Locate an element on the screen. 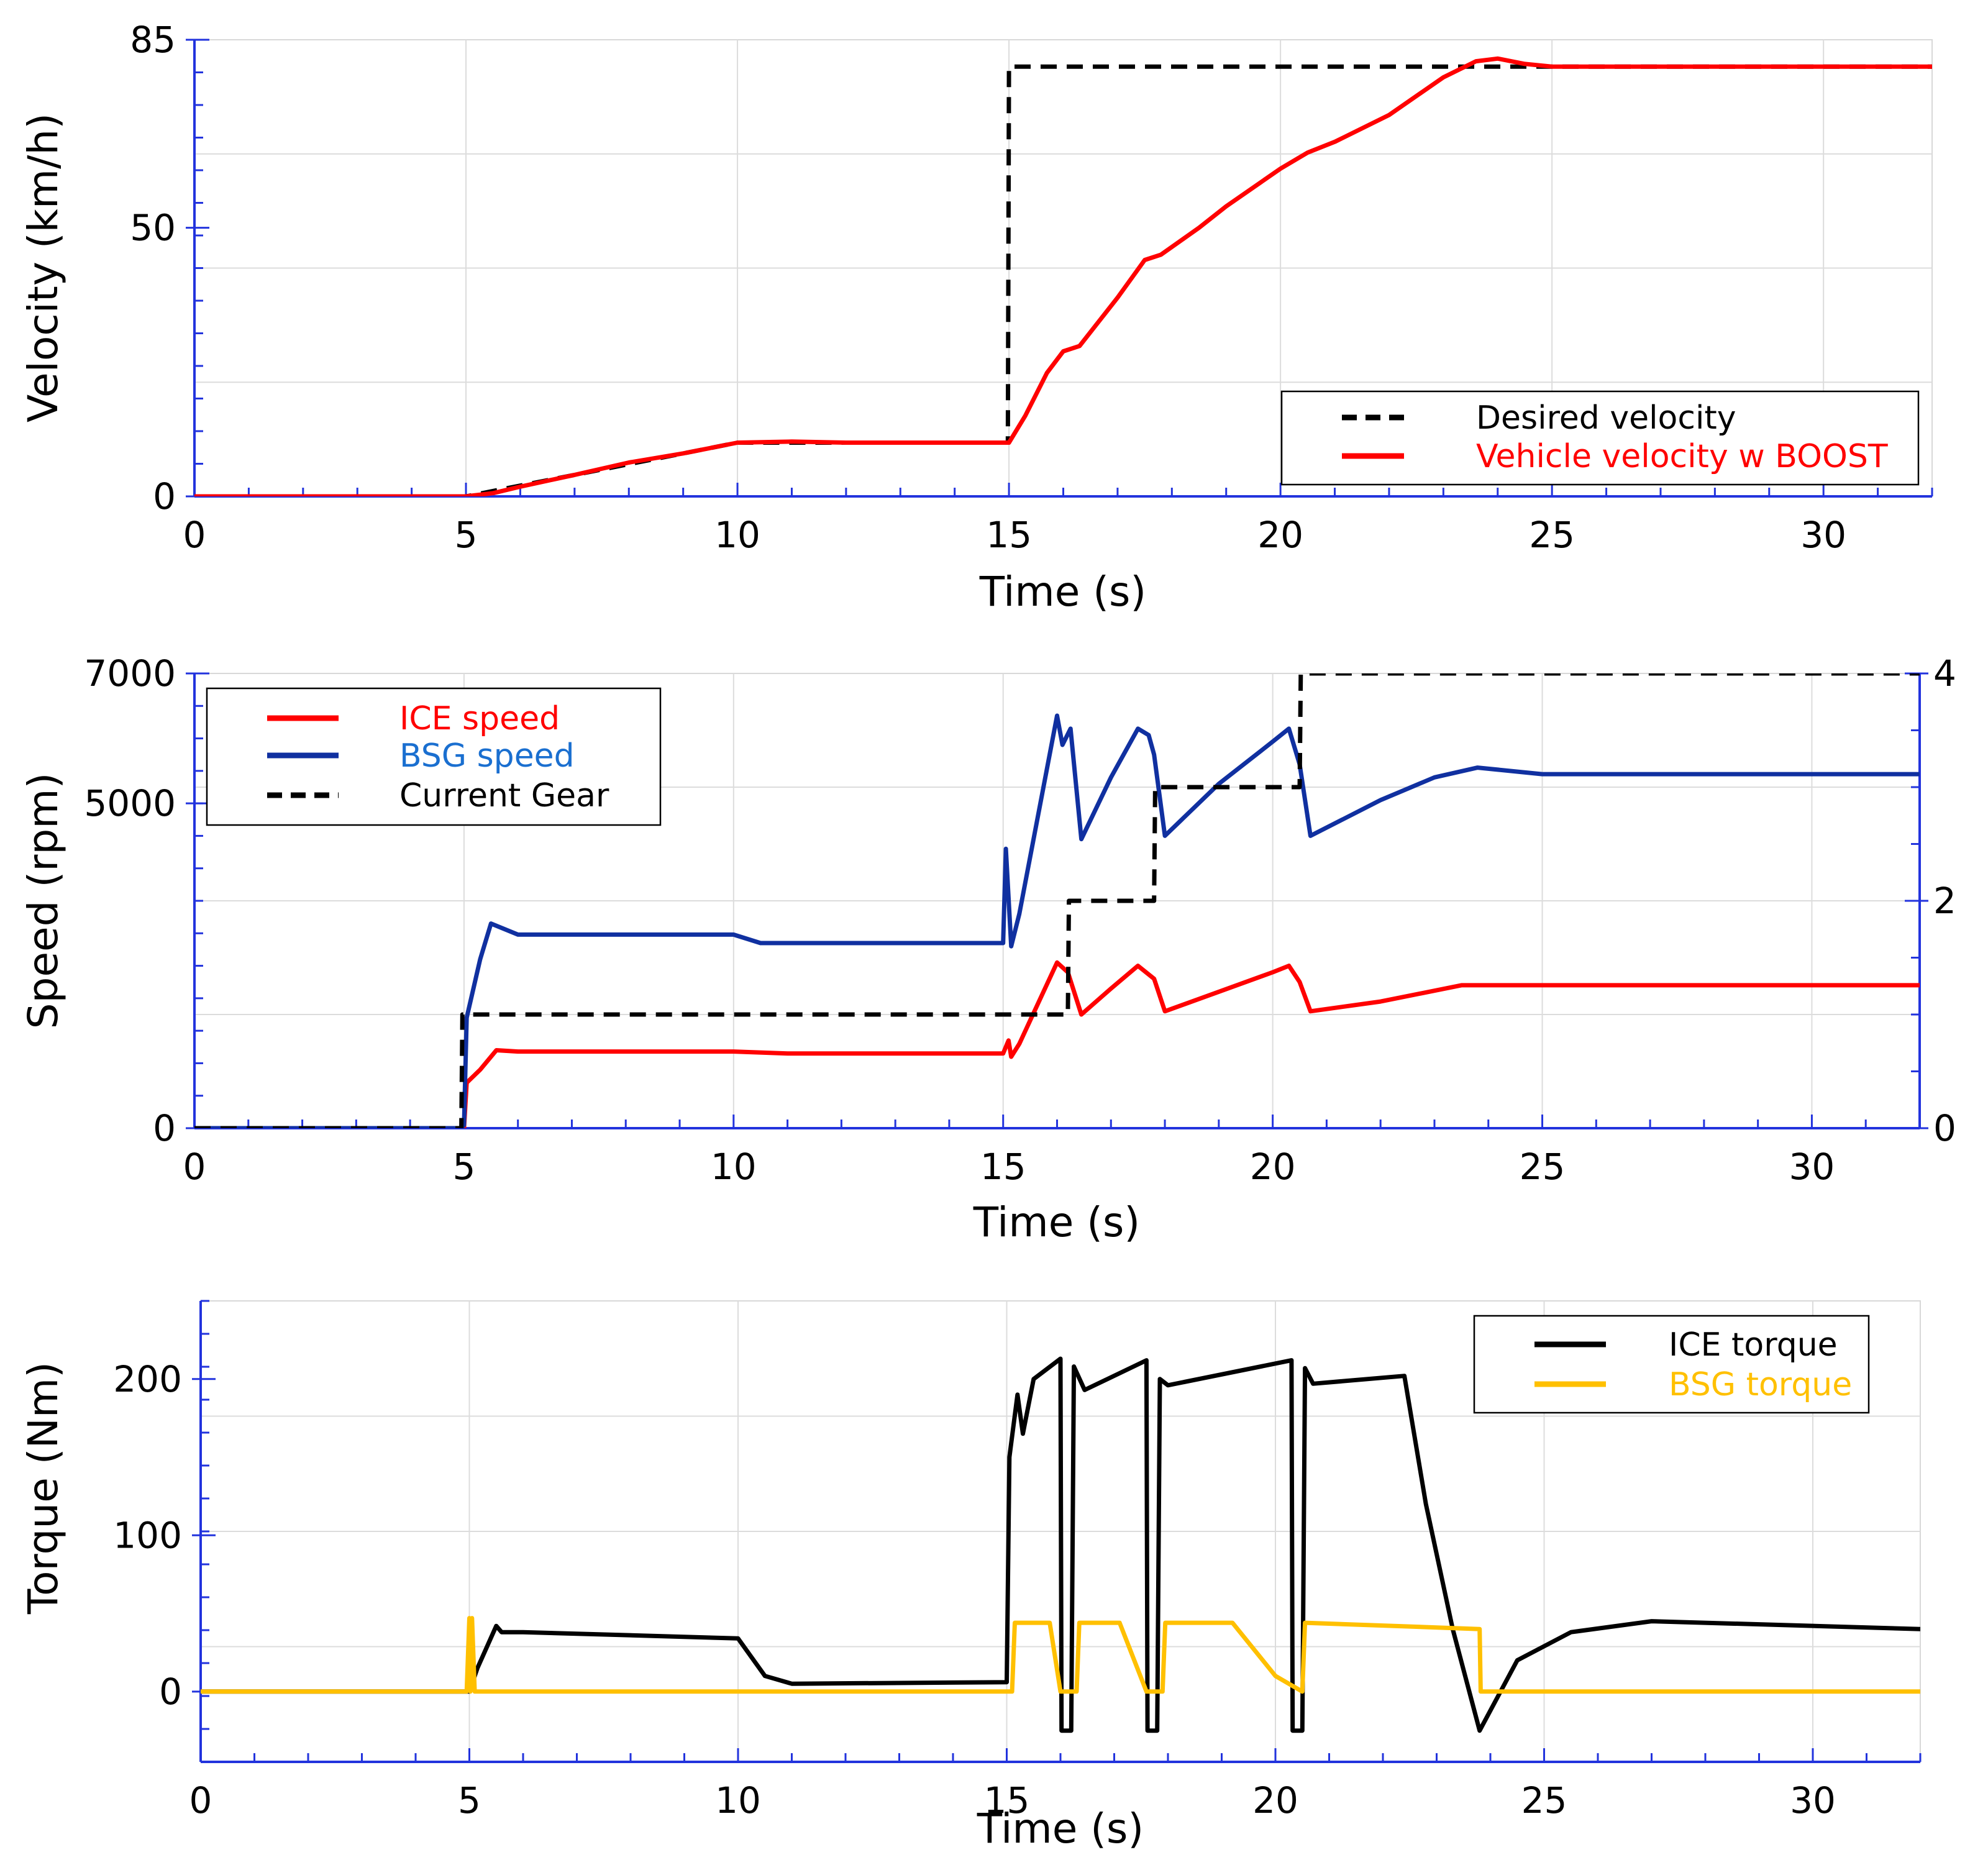  y-tick-label: 100 is located at coordinates (147, 1535).